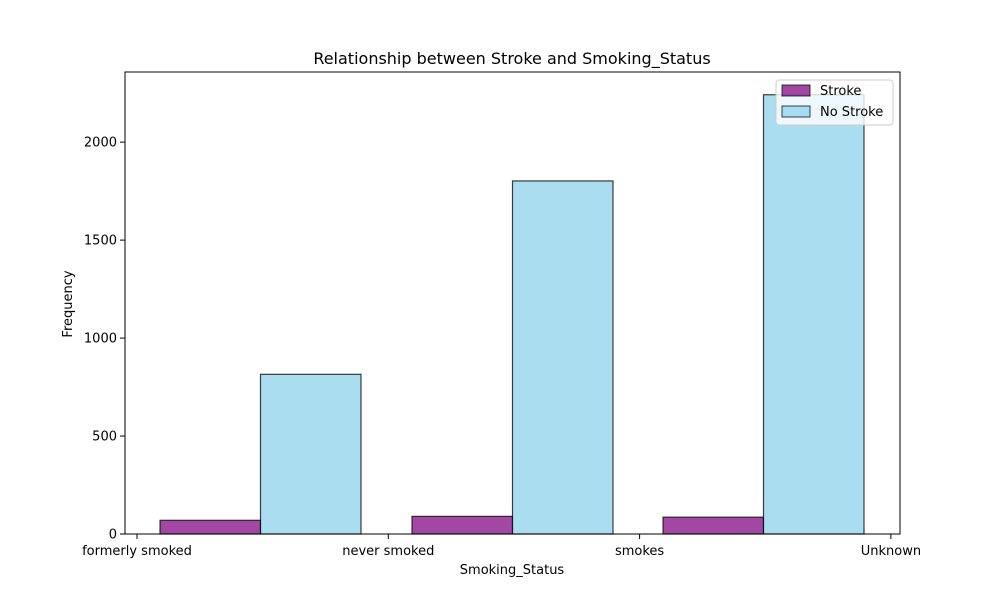  Describe the element at coordinates (851, 112) in the screenshot. I see `legend-label: No Stroke` at that location.